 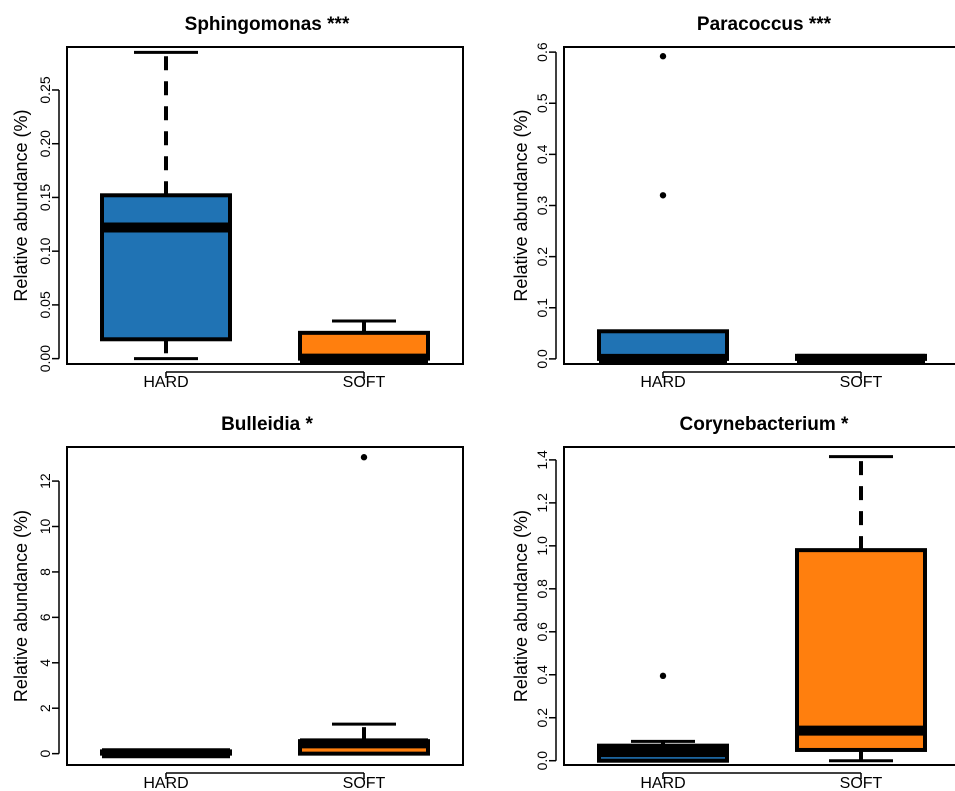 What do you see at coordinates (542, 103) in the screenshot?
I see `y-tick-label: 0.5` at bounding box center [542, 103].